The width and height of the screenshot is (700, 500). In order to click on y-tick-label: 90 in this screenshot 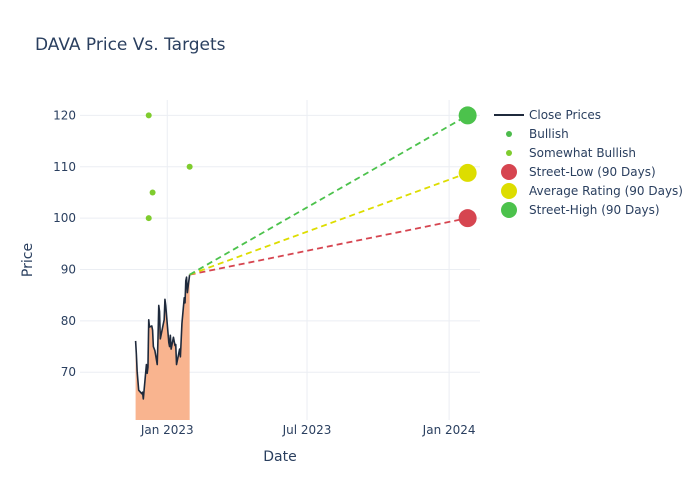, I will do `click(68, 270)`.